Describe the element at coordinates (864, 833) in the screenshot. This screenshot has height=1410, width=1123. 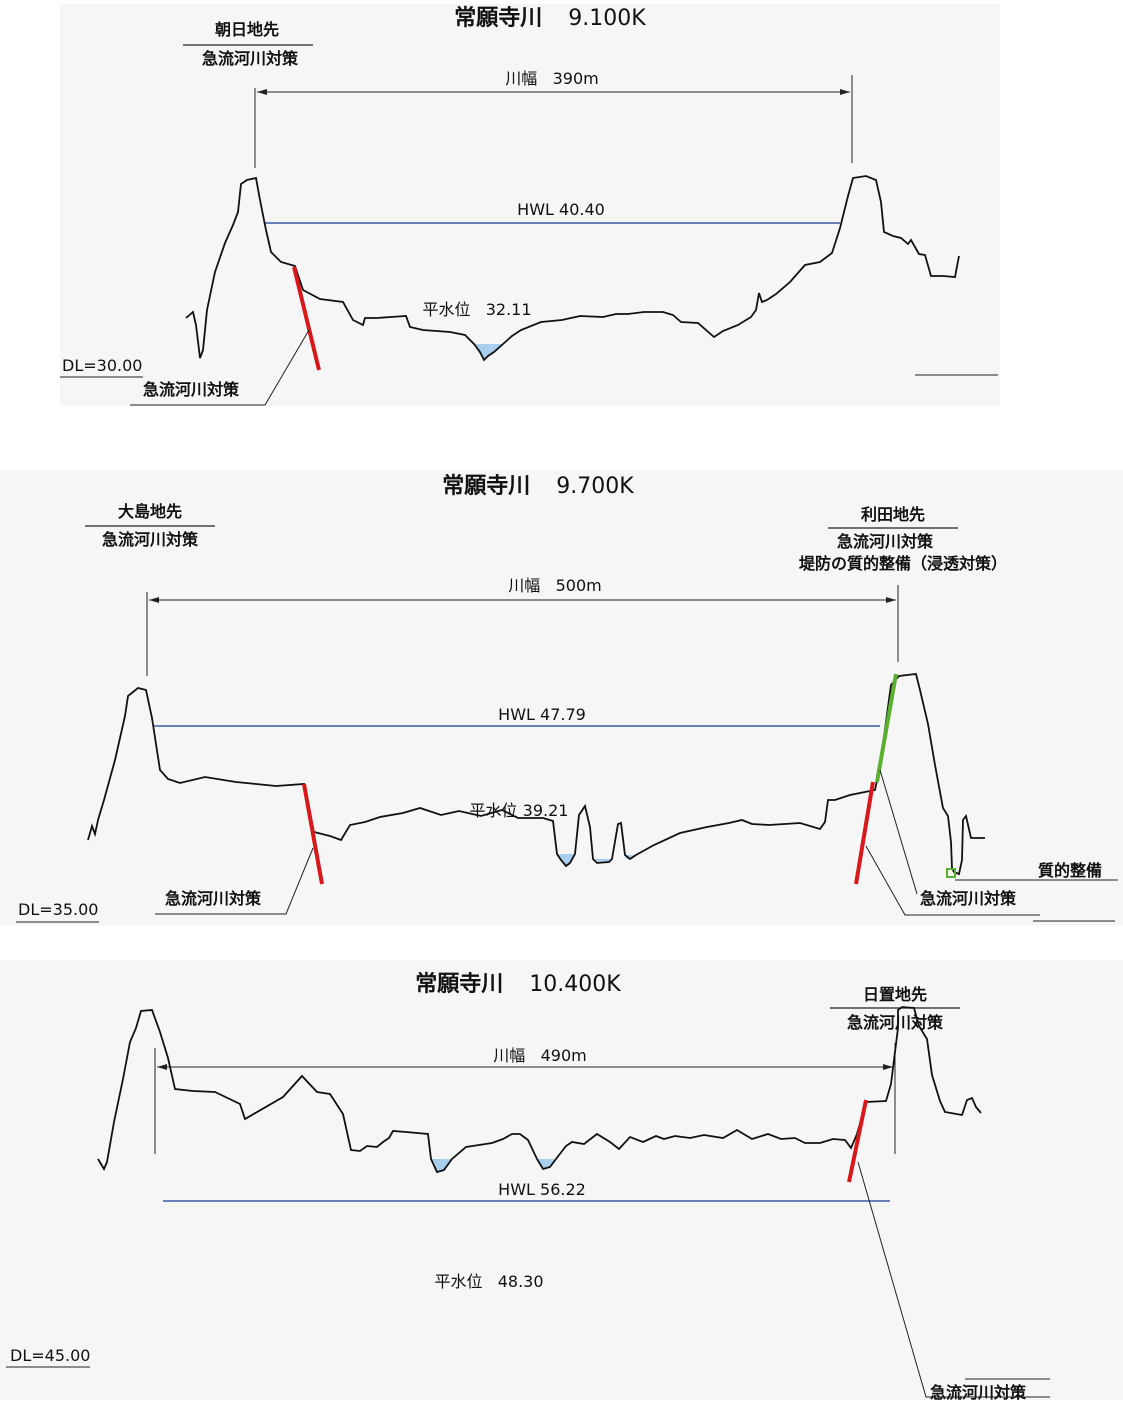
I see `rapid-river-measure-bar-right` at that location.